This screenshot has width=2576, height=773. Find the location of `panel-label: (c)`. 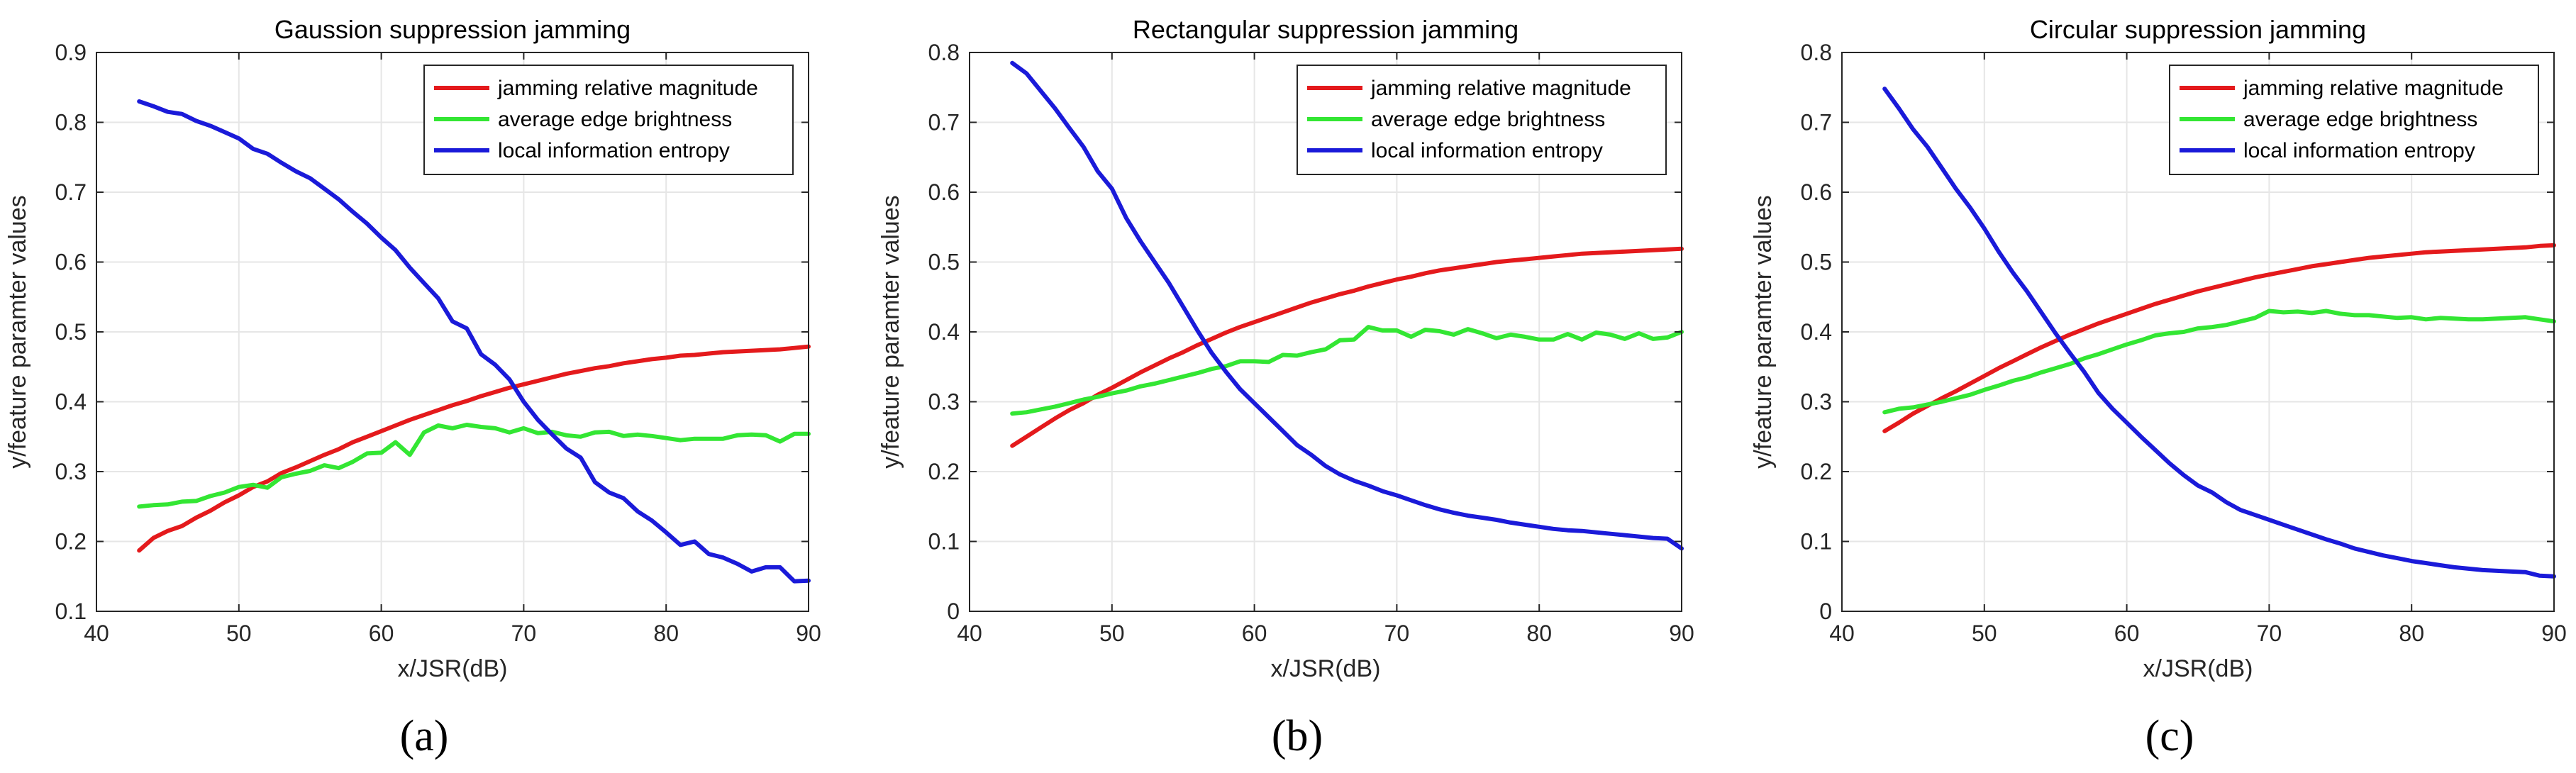

panel-label: (c) is located at coordinates (2169, 736).